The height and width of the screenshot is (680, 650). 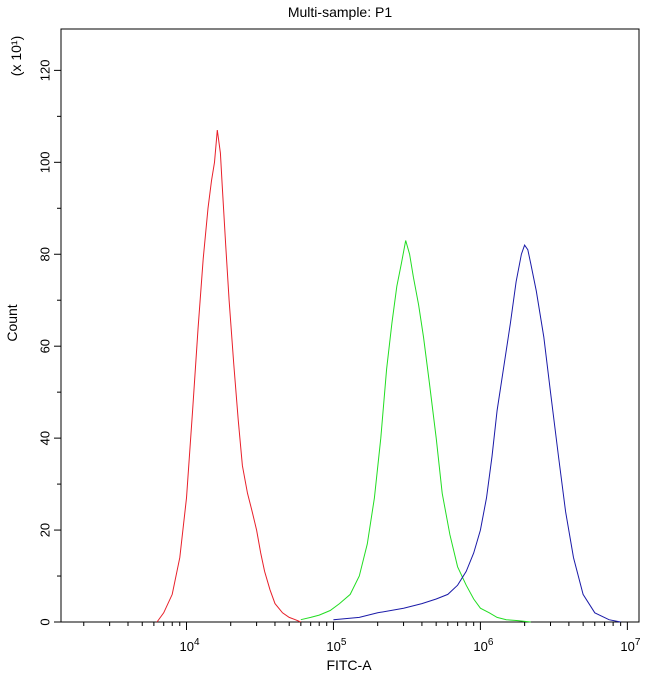 What do you see at coordinates (491, 642) in the screenshot?
I see `x-tick-exponent: 6` at bounding box center [491, 642].